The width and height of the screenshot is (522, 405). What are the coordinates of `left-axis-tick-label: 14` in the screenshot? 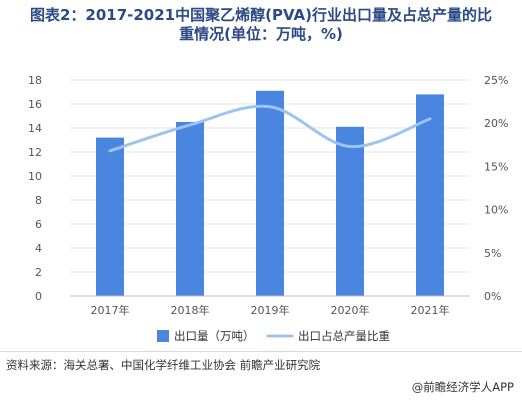 It's located at (35, 128).